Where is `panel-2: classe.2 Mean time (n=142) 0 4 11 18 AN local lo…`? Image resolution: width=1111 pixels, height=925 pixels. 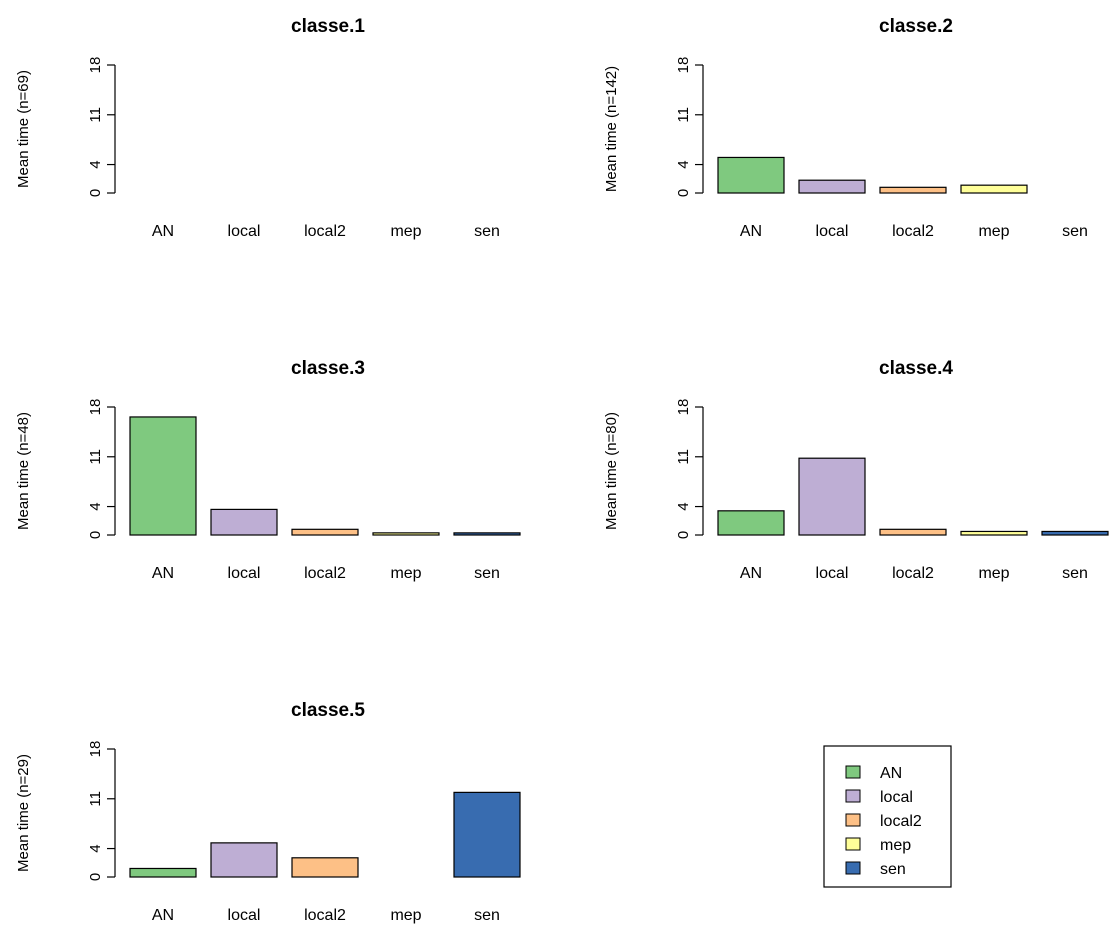
panel-2: classe.2 Mean time (n=142) 0 4 11 18 AN local lo… is located at coordinates (845, 128).